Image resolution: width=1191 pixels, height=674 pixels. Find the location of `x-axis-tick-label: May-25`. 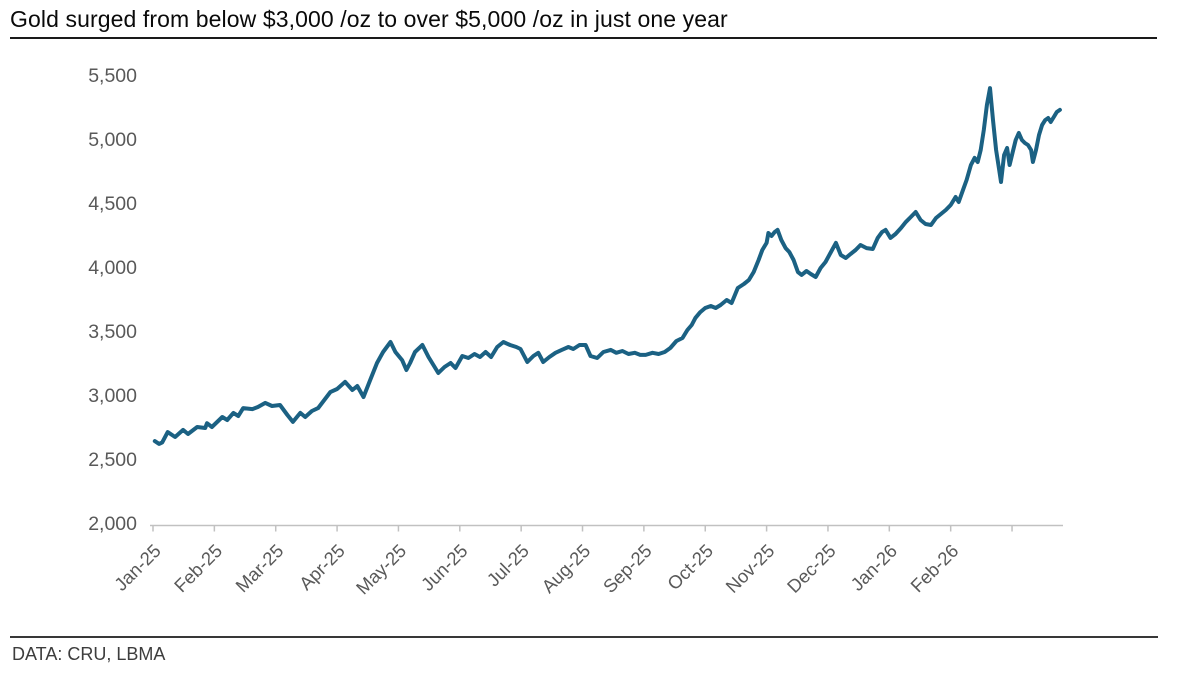

x-axis-tick-label: May-25 is located at coordinates (381, 569).